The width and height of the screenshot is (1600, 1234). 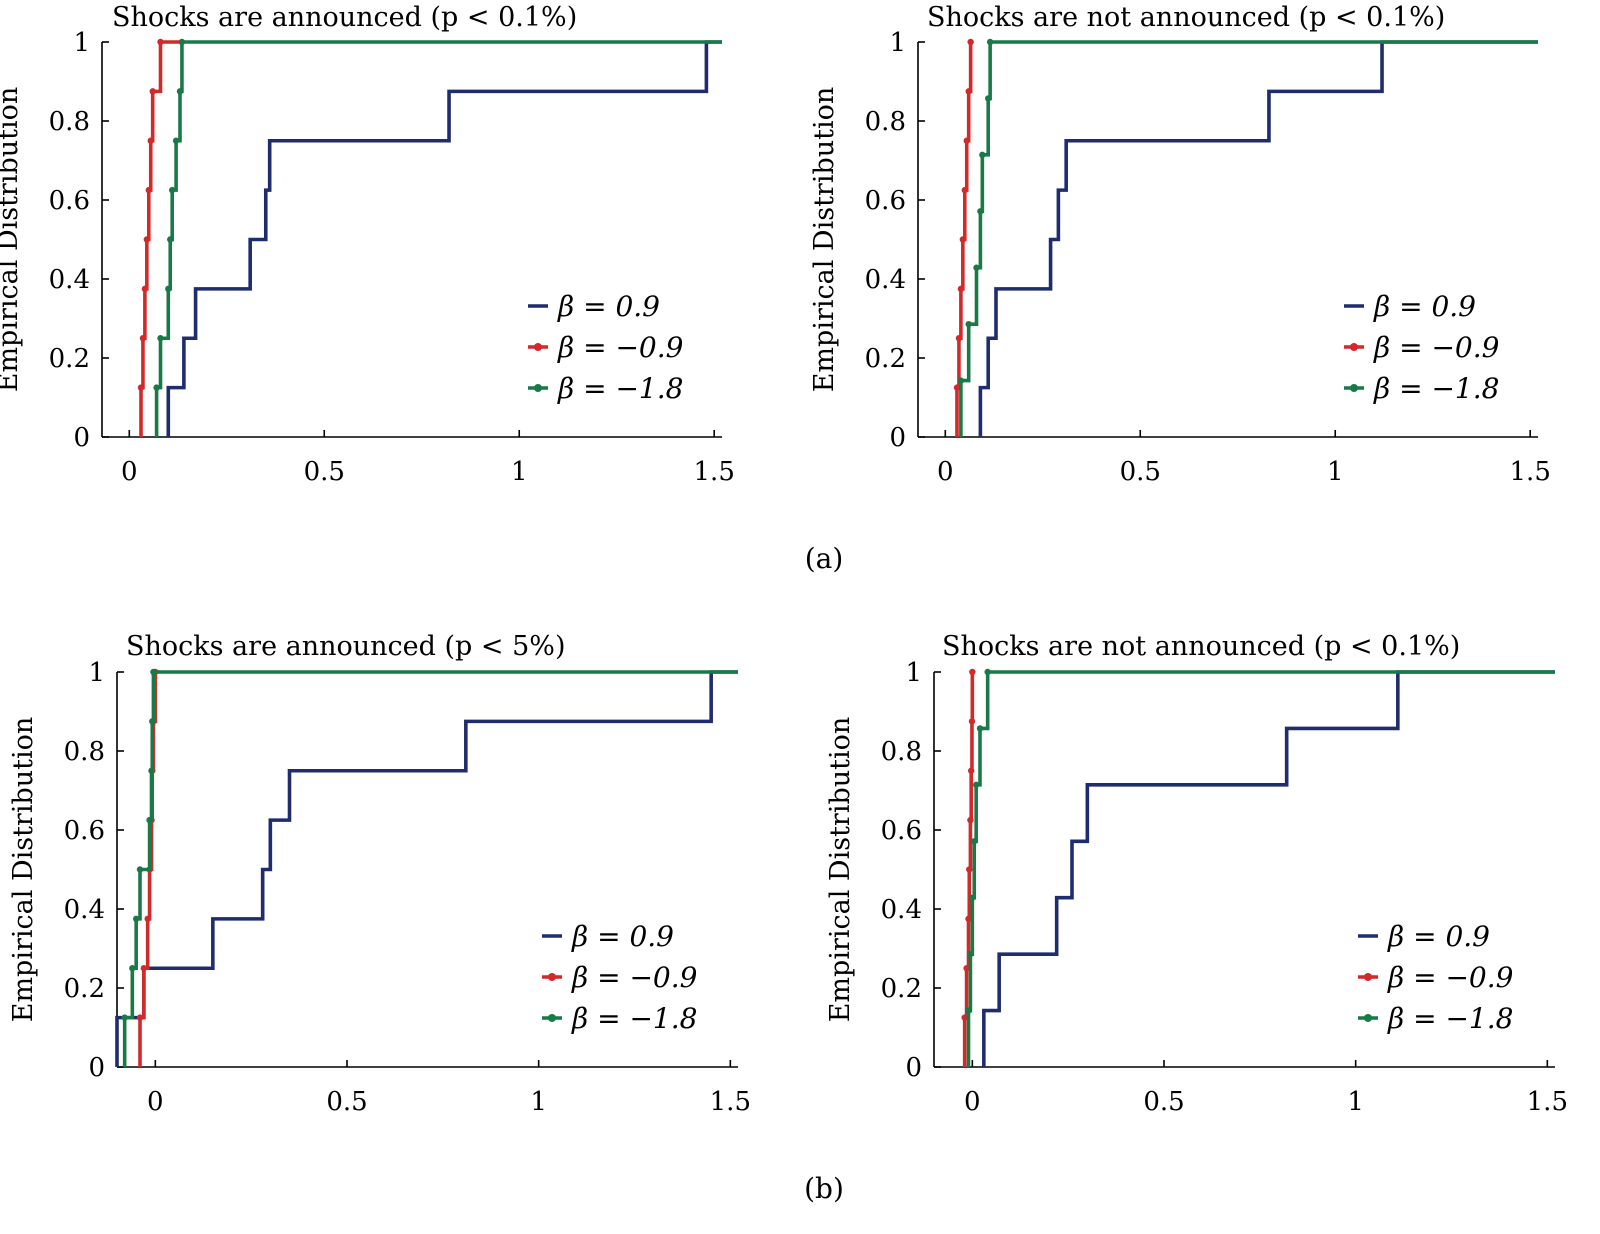 I want to click on legend-label: β = 0.9, so click(x=1424, y=306).